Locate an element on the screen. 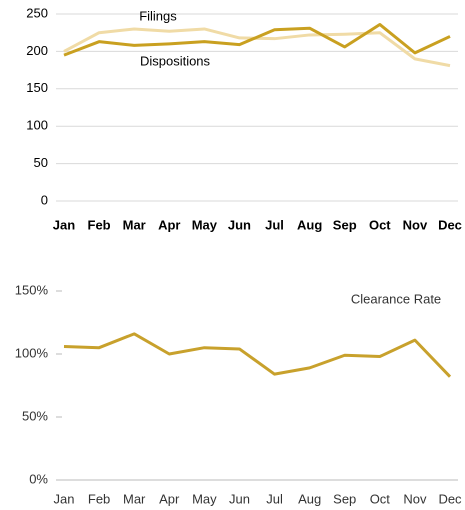 This screenshot has width=465, height=510. y-tick-label: 250 is located at coordinates (37, 12).